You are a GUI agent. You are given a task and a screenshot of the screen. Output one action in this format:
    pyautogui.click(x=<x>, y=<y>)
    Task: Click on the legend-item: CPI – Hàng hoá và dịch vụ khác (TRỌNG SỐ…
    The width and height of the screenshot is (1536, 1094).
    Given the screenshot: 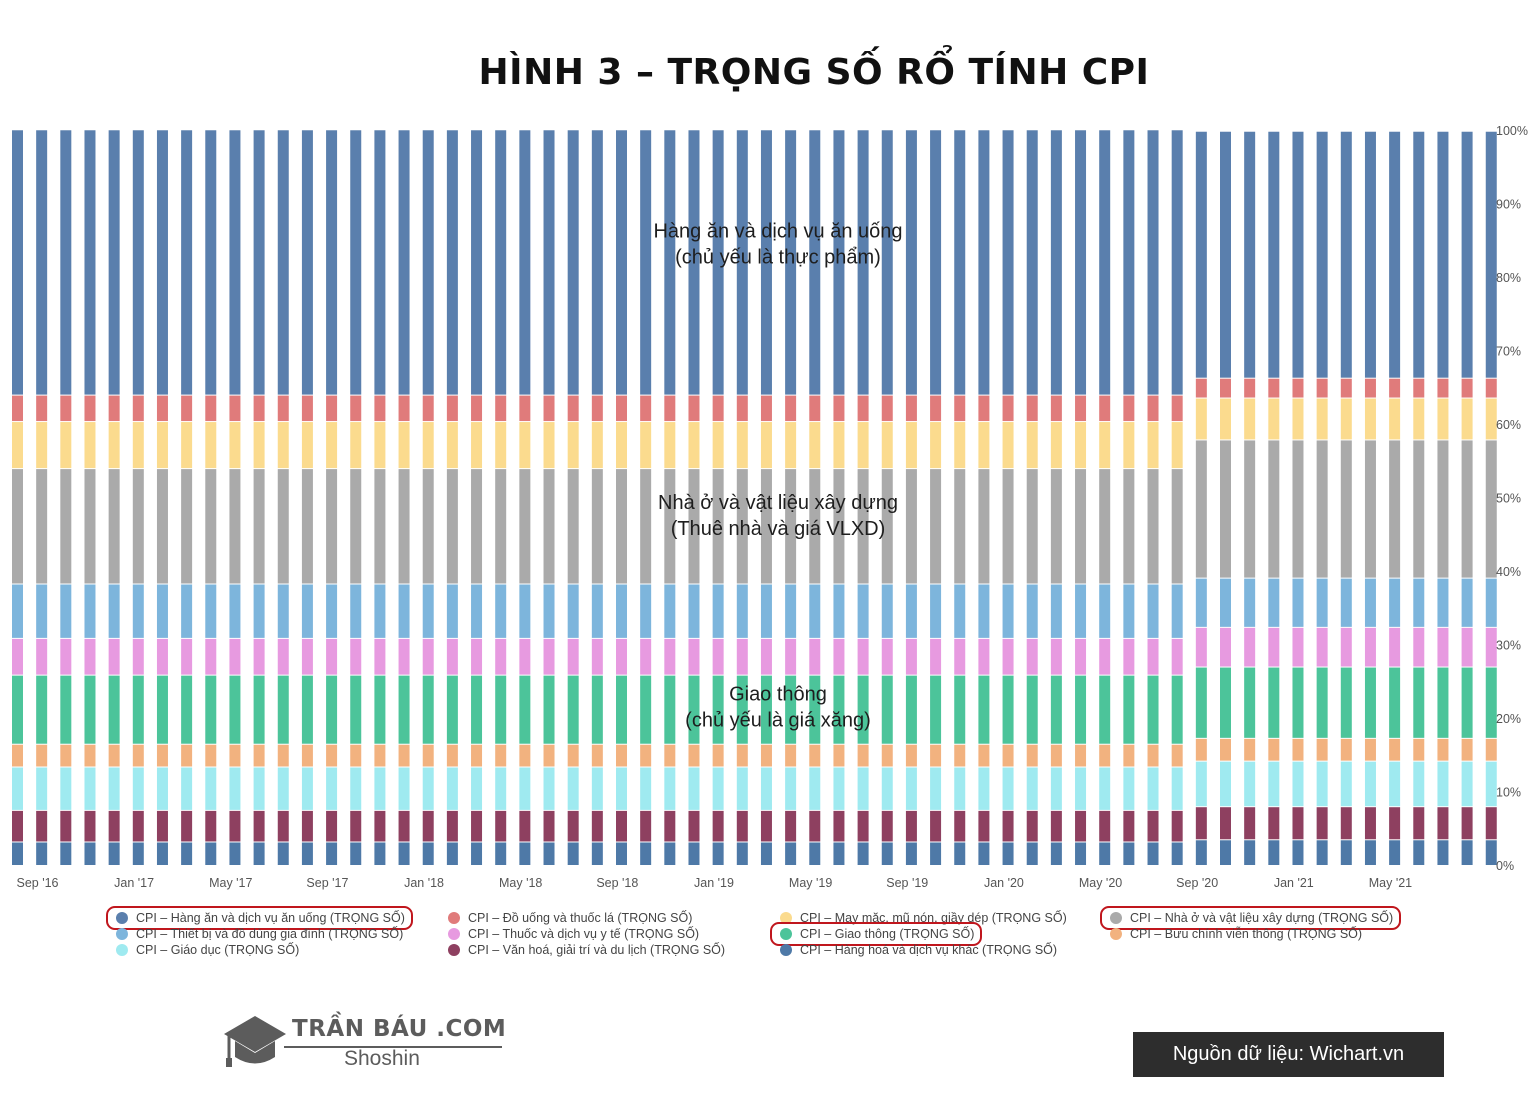 What is the action you would take?
    pyautogui.click(x=918, y=950)
    